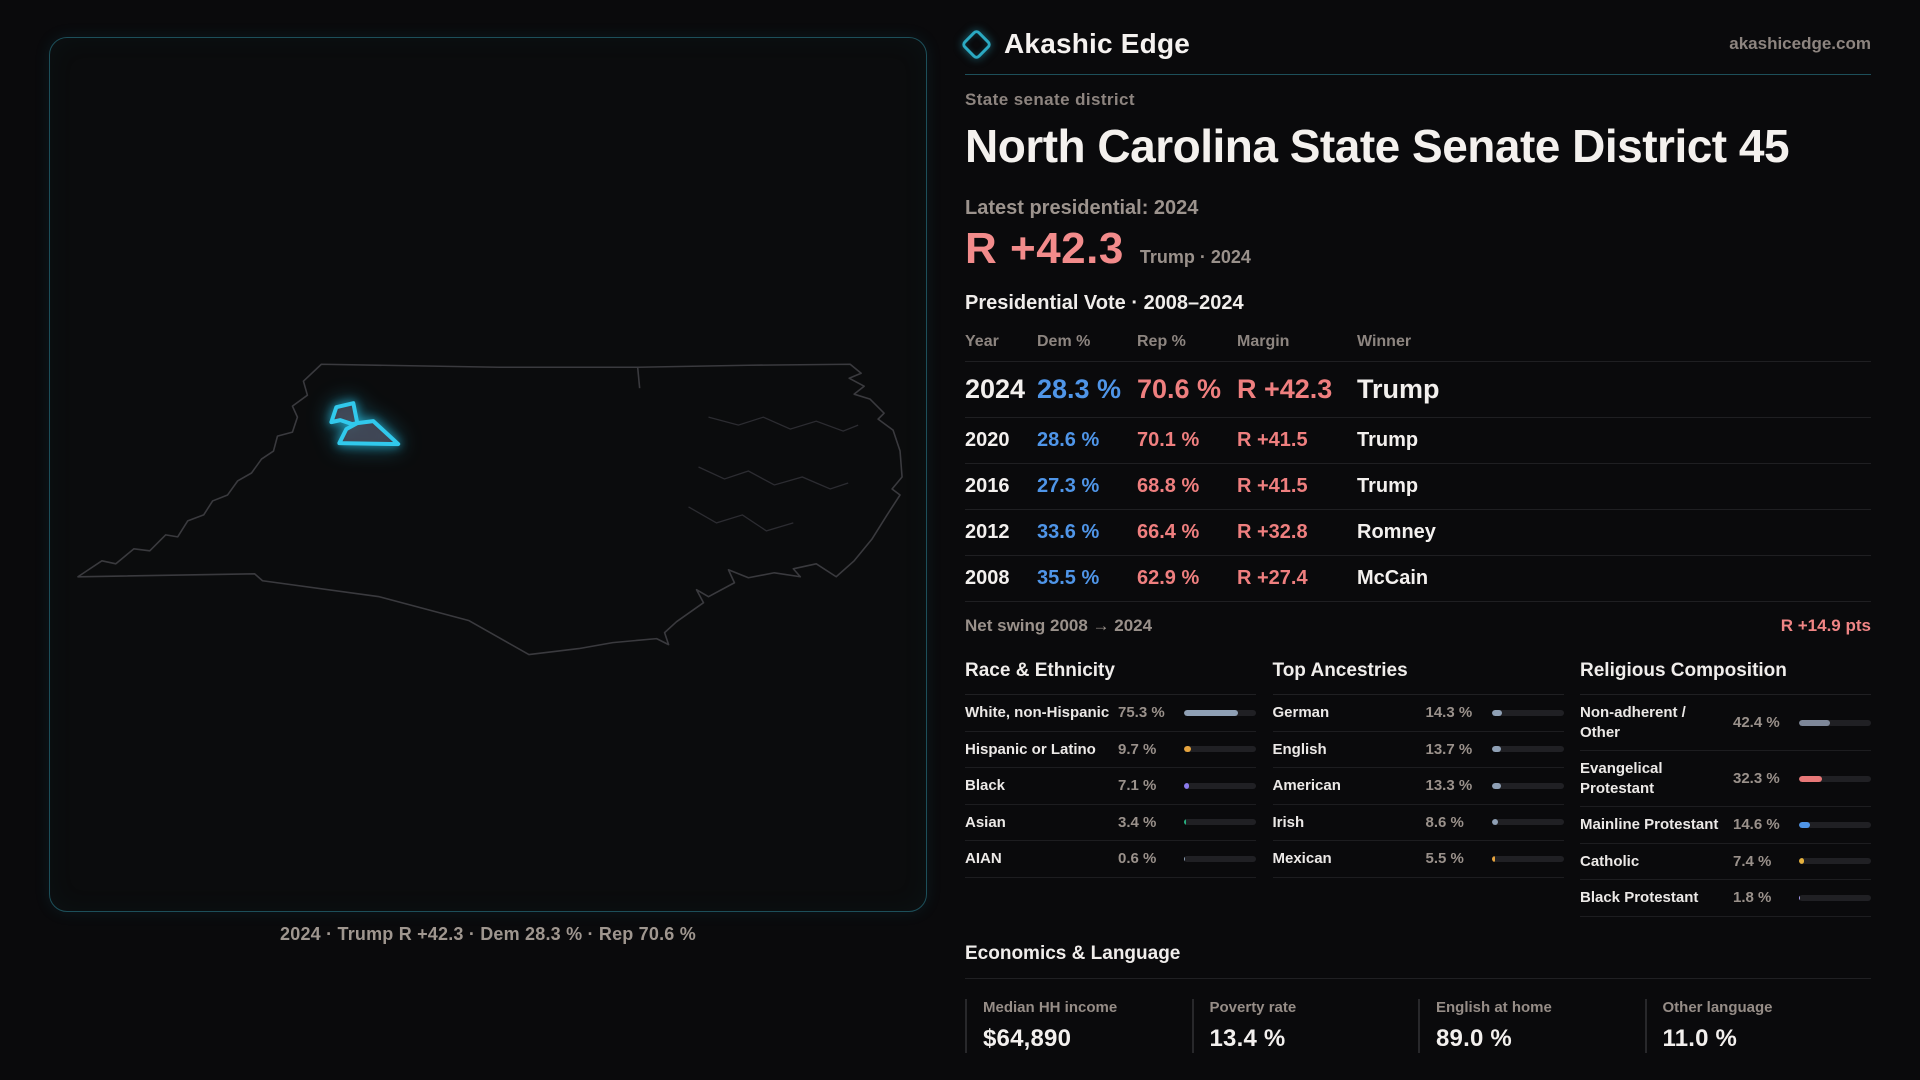 Image resolution: width=1920 pixels, height=1080 pixels. Describe the element at coordinates (1068, 532) in the screenshot. I see `dem-cell: 33.6 %` at that location.